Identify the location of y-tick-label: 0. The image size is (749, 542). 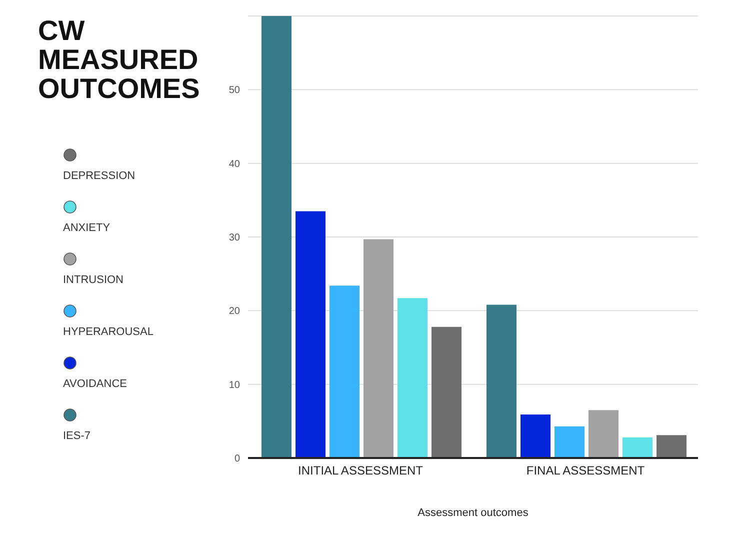
(237, 459).